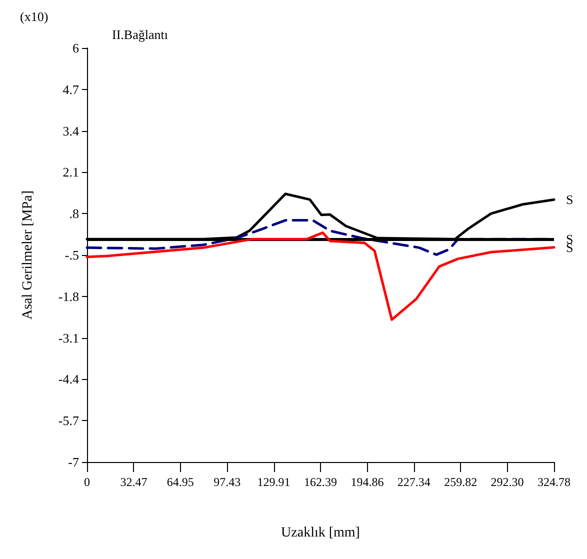 Image resolution: width=587 pixels, height=559 pixels. What do you see at coordinates (413, 482) in the screenshot?
I see `x-tick-label: 227.34` at bounding box center [413, 482].